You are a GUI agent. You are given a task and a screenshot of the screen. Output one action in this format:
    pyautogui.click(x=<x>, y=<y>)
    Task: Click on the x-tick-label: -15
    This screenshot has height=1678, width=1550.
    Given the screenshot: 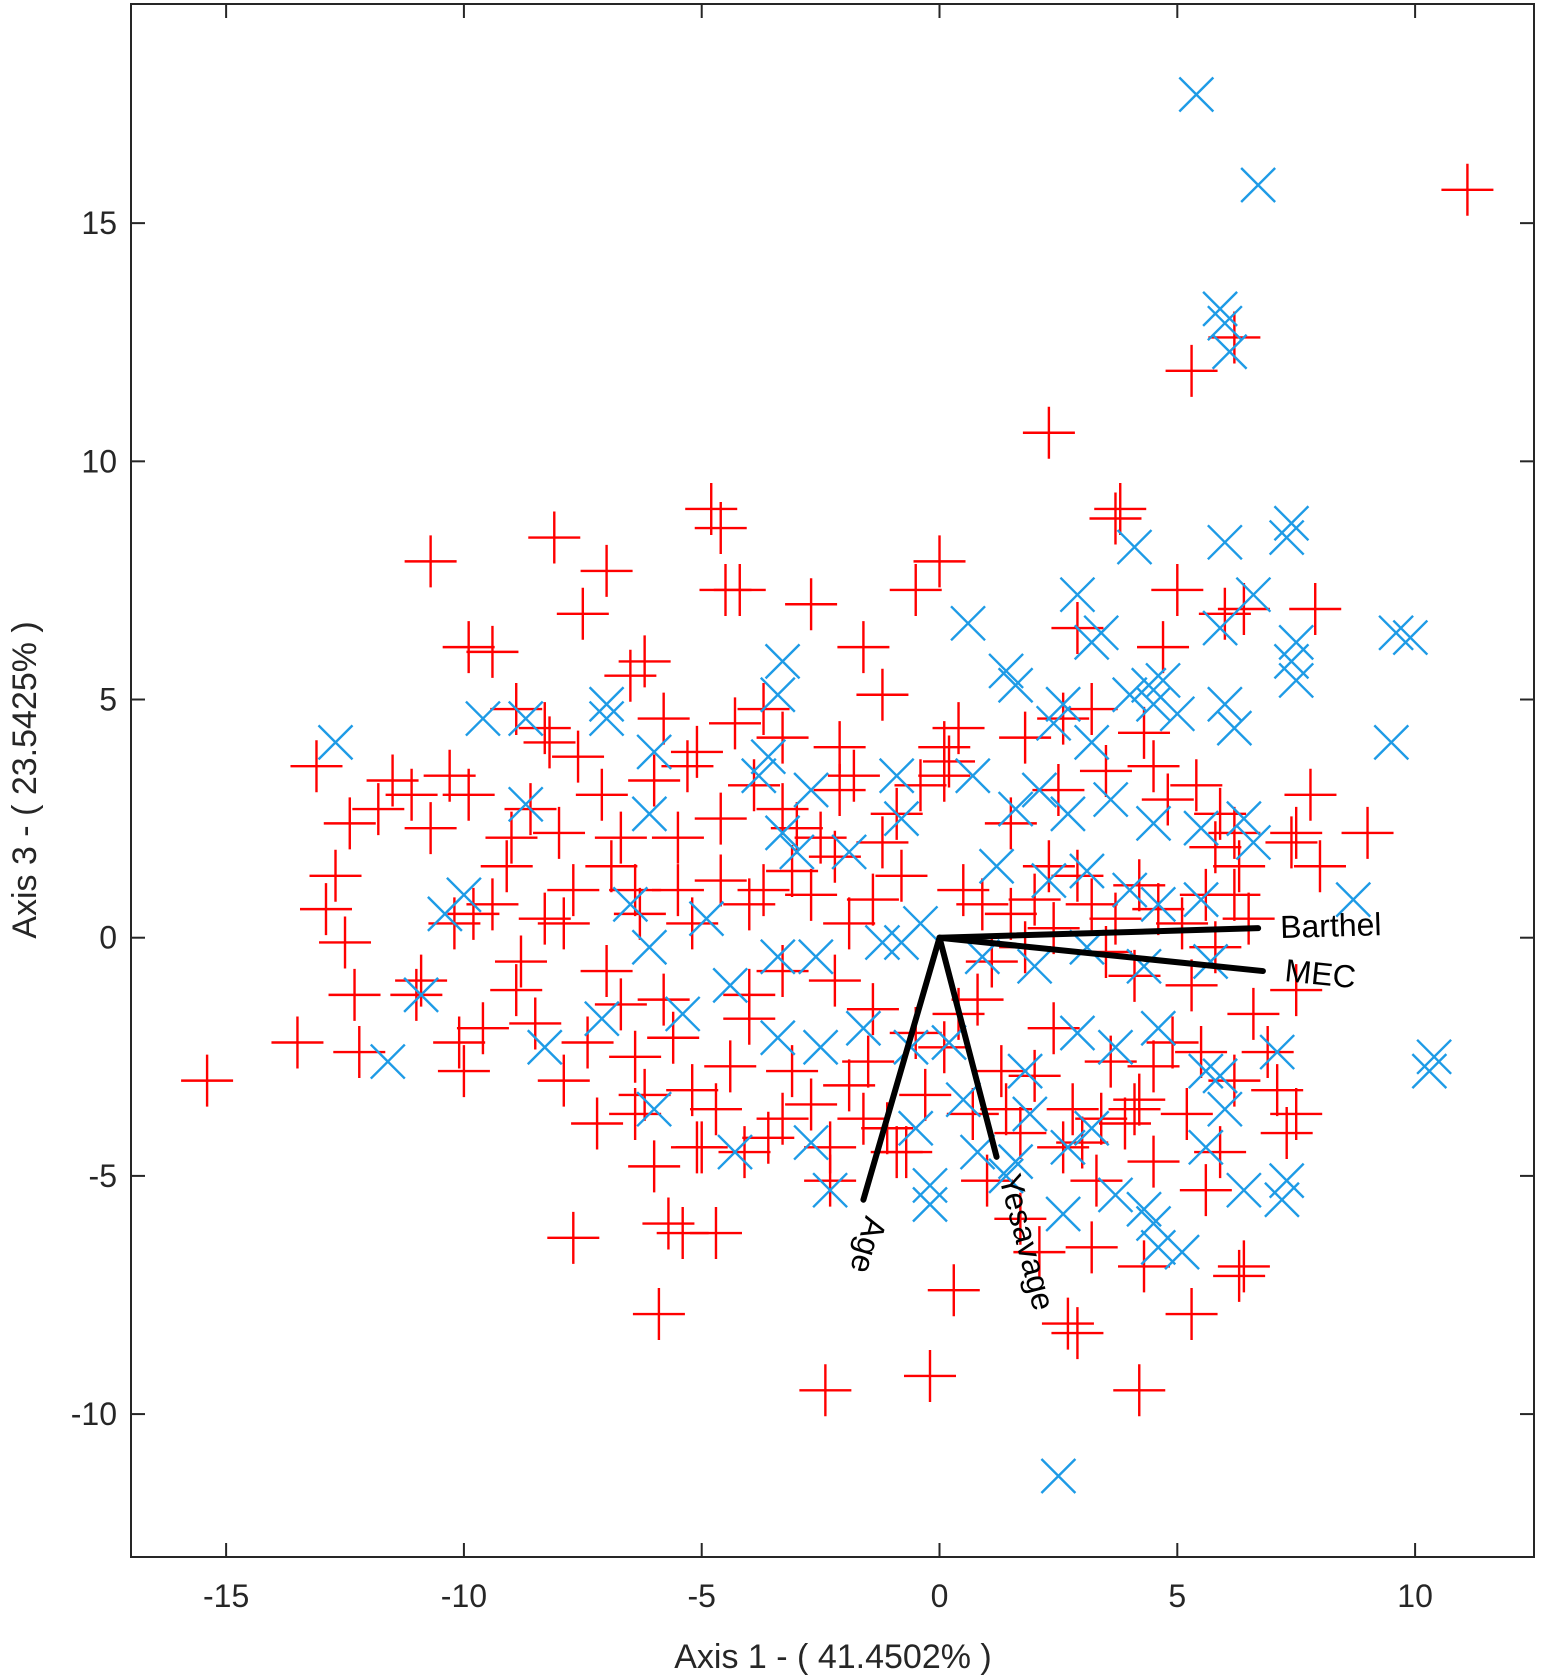 What is the action you would take?
    pyautogui.click(x=226, y=1596)
    